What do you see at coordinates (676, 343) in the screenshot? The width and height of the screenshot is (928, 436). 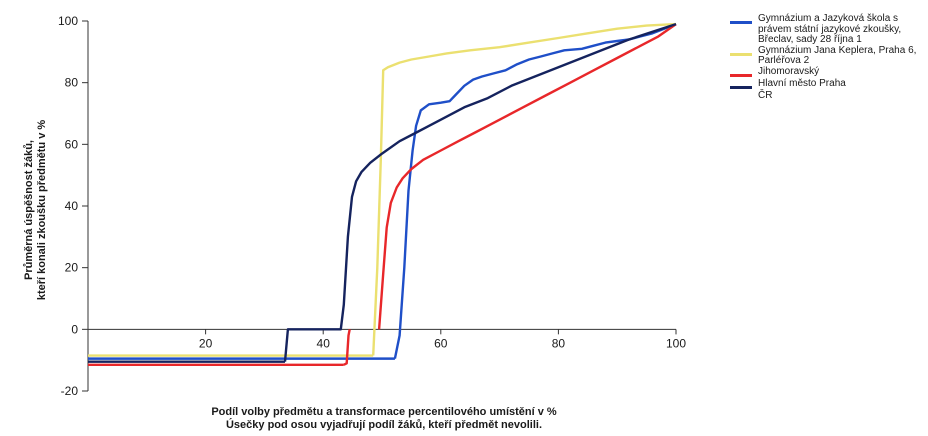 I see `x-tick-label: 100` at bounding box center [676, 343].